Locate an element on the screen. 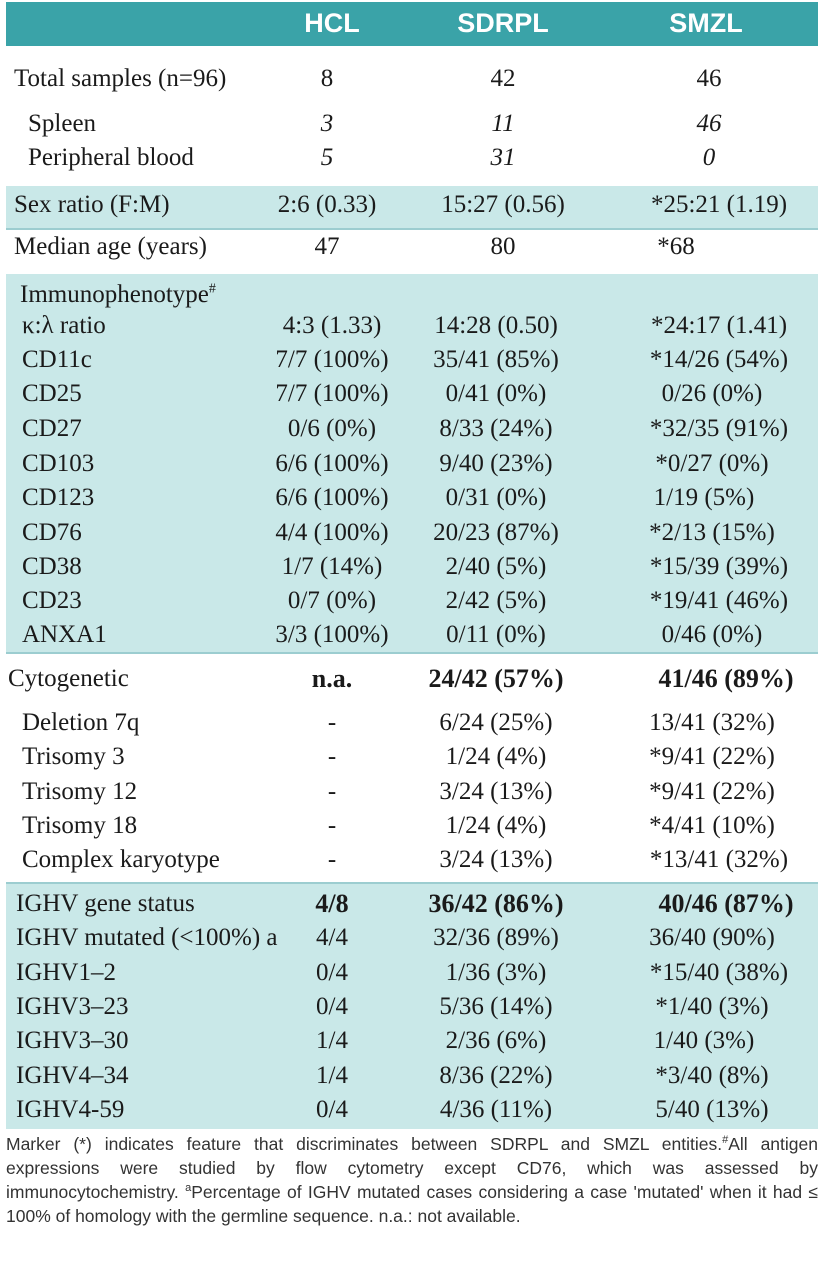 This screenshot has width=825, height=1280. section-label: Immunophenotype is located at coordinates (114, 294).